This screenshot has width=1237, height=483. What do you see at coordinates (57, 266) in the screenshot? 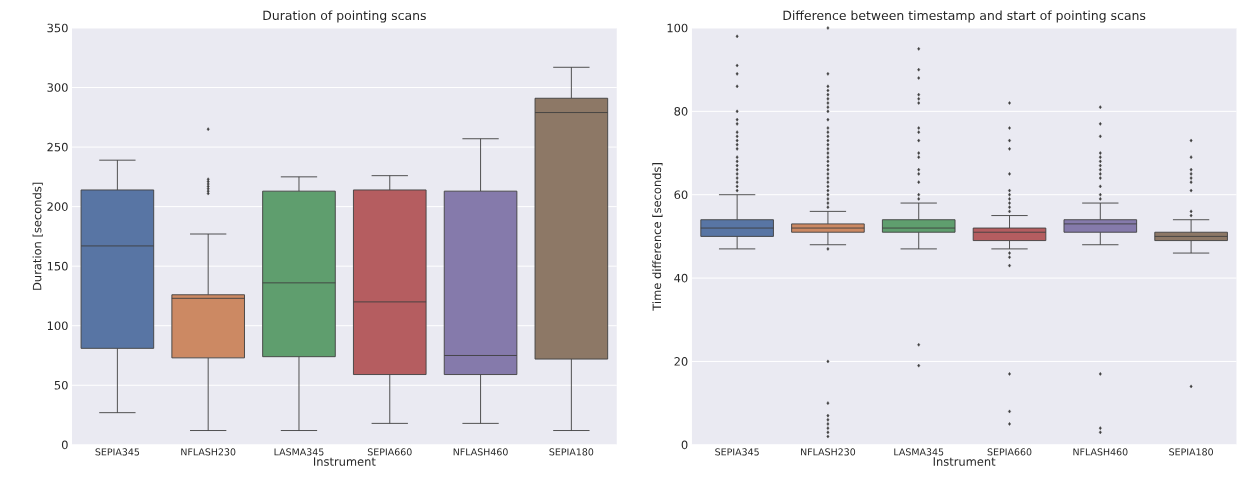
I see `y-tick-label: 150` at bounding box center [57, 266].